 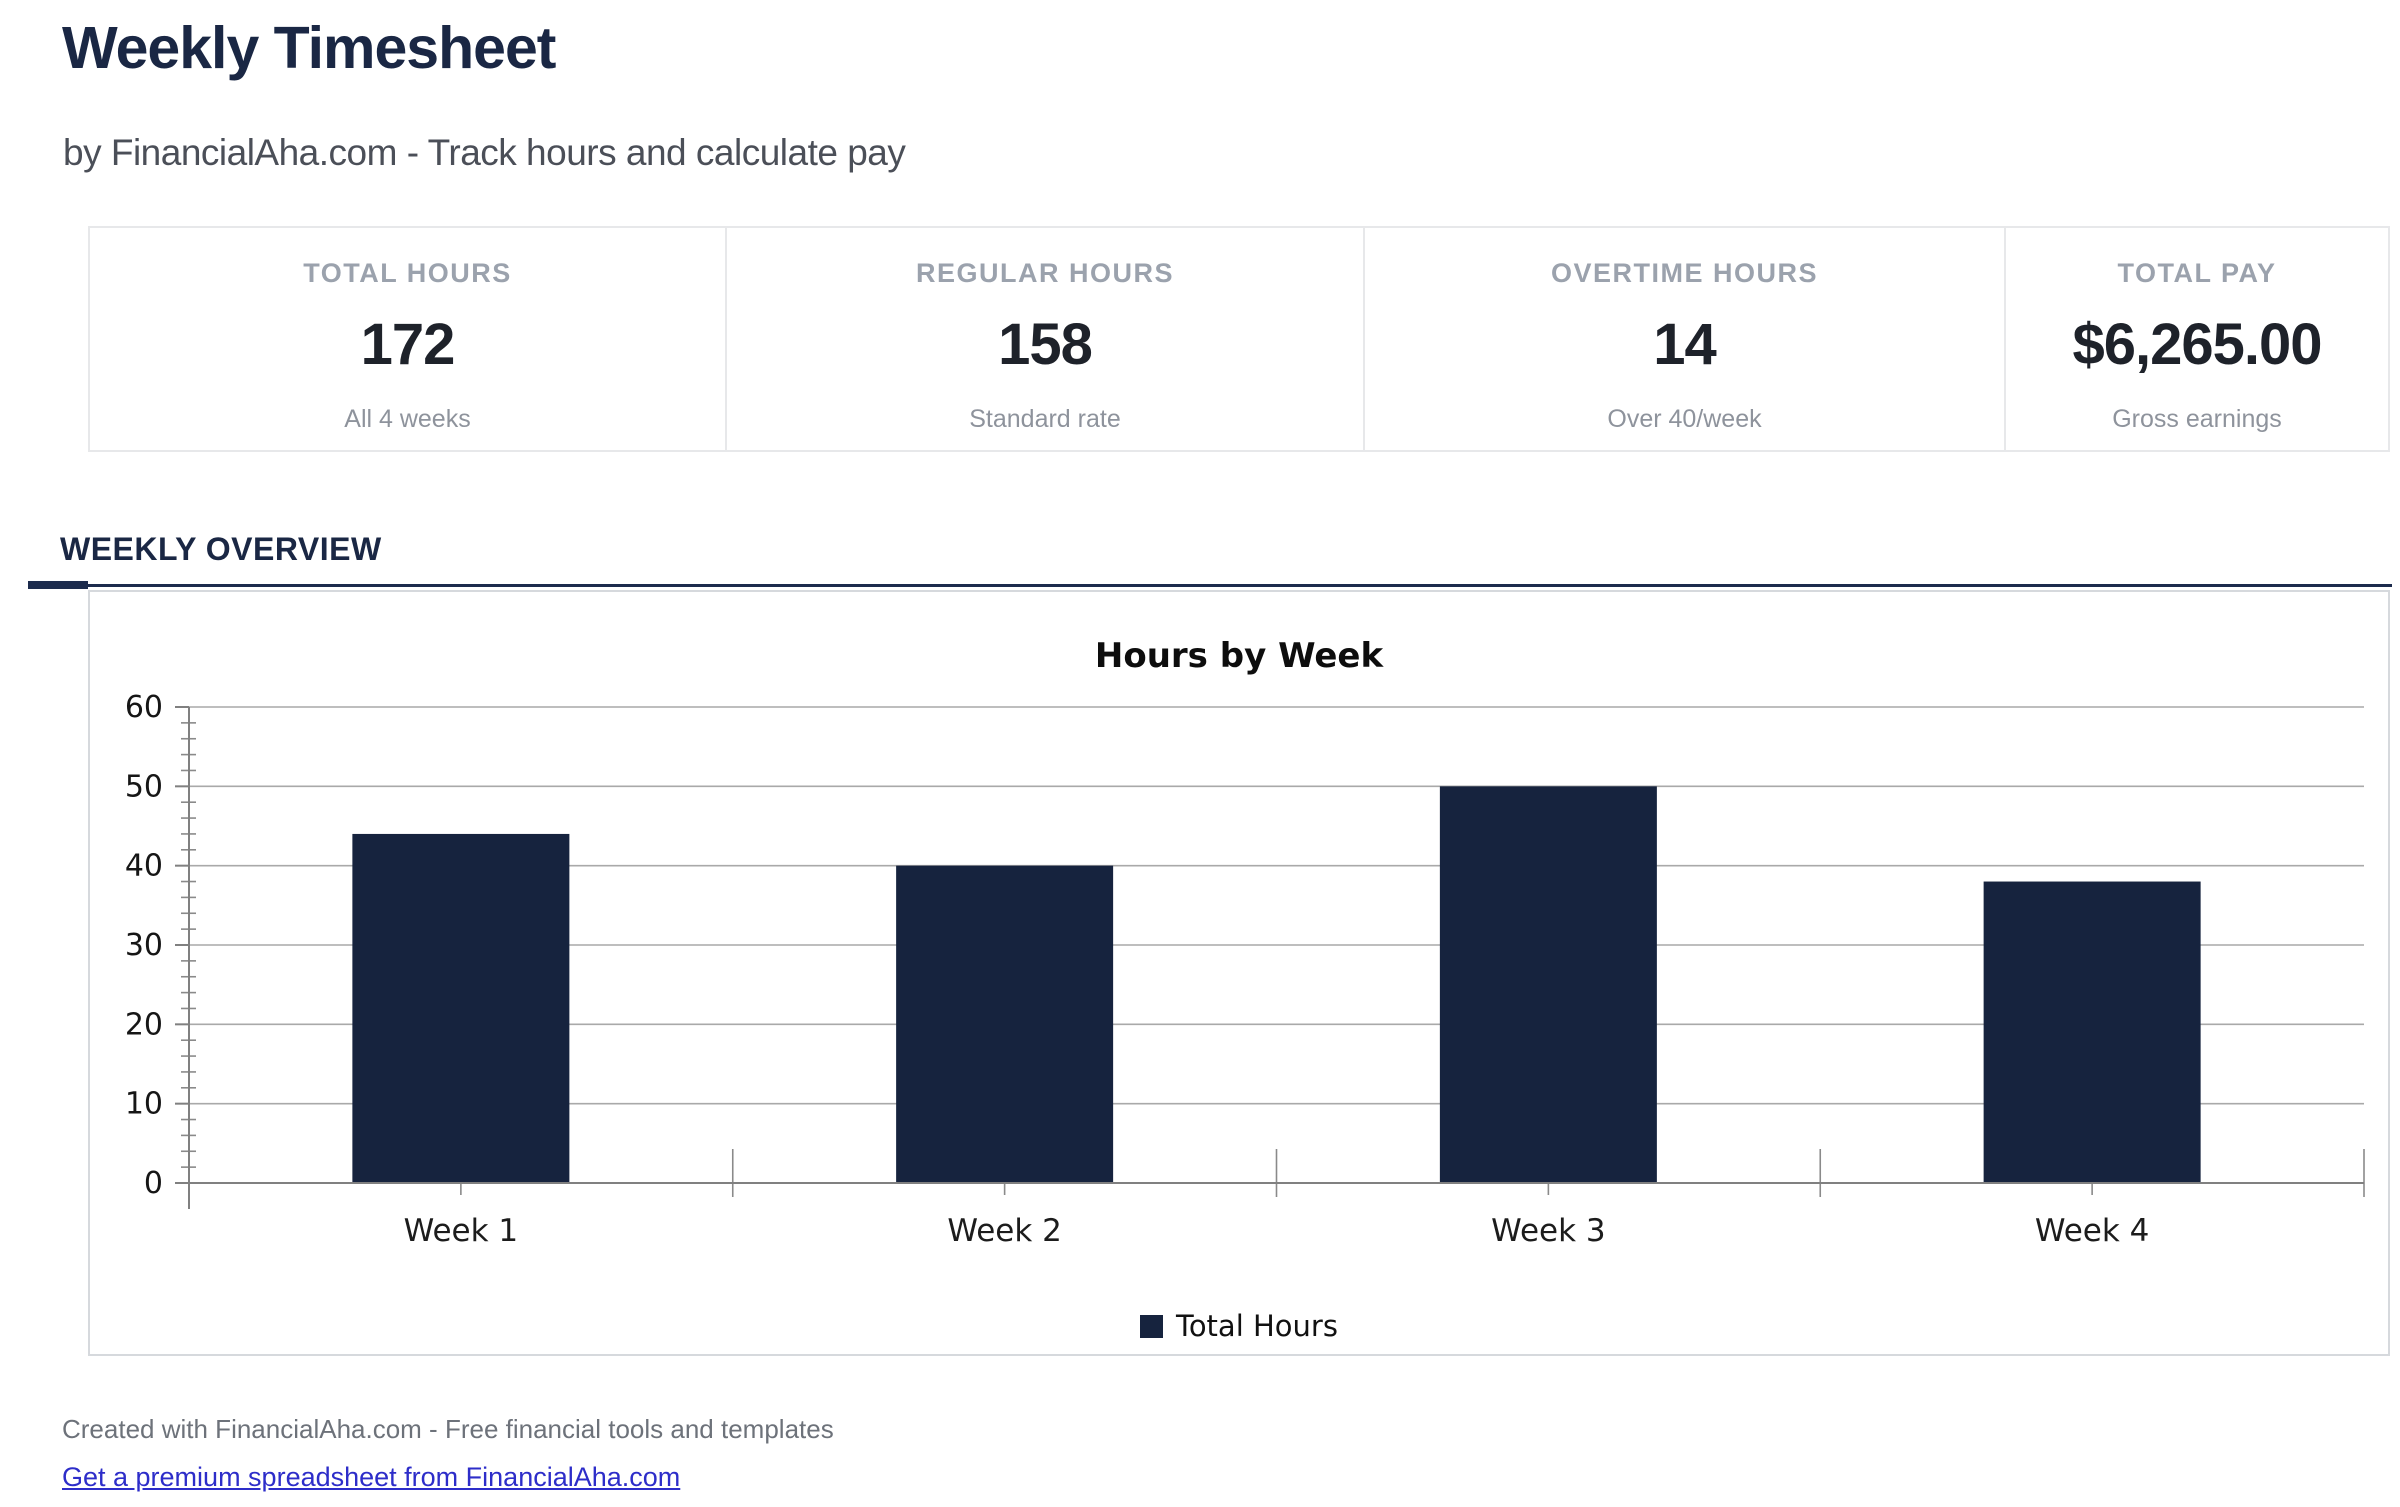 What do you see at coordinates (2197, 273) in the screenshot?
I see `stat-label: TOTAL PAY` at bounding box center [2197, 273].